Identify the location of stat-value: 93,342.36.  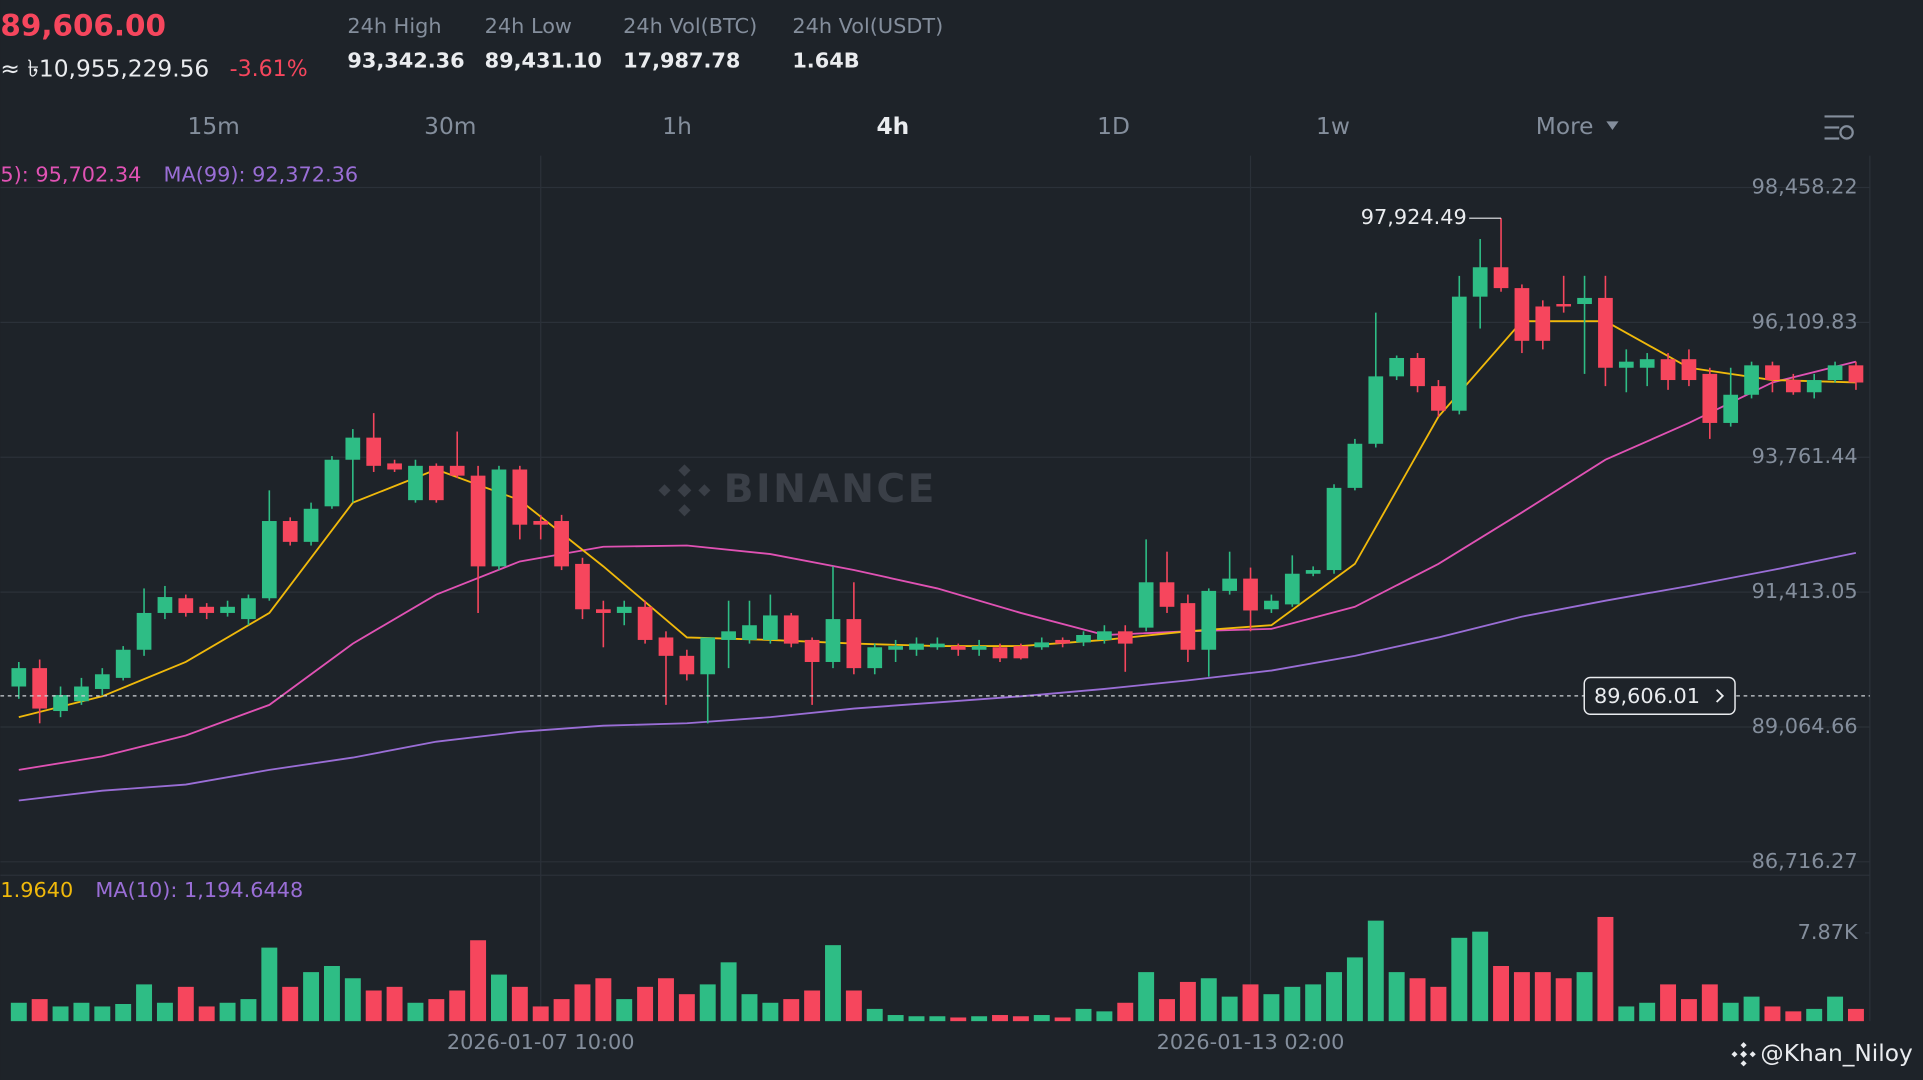
(405, 60).